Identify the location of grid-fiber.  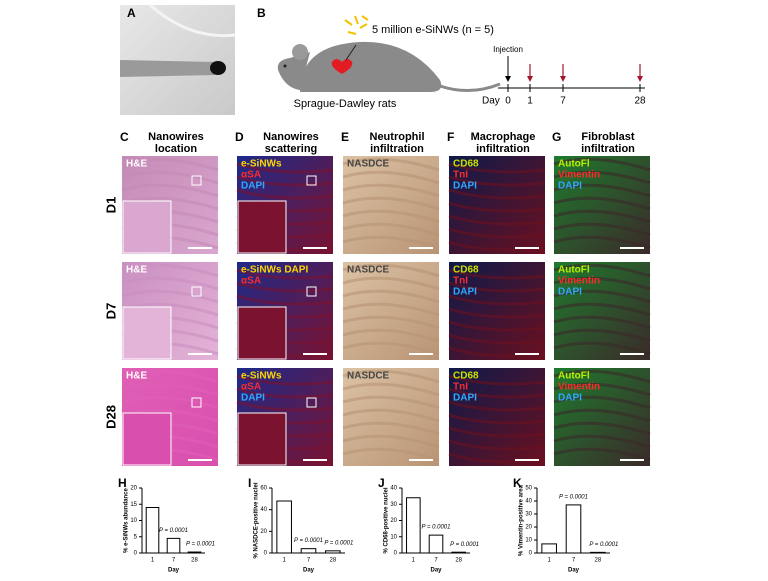
(192, 20).